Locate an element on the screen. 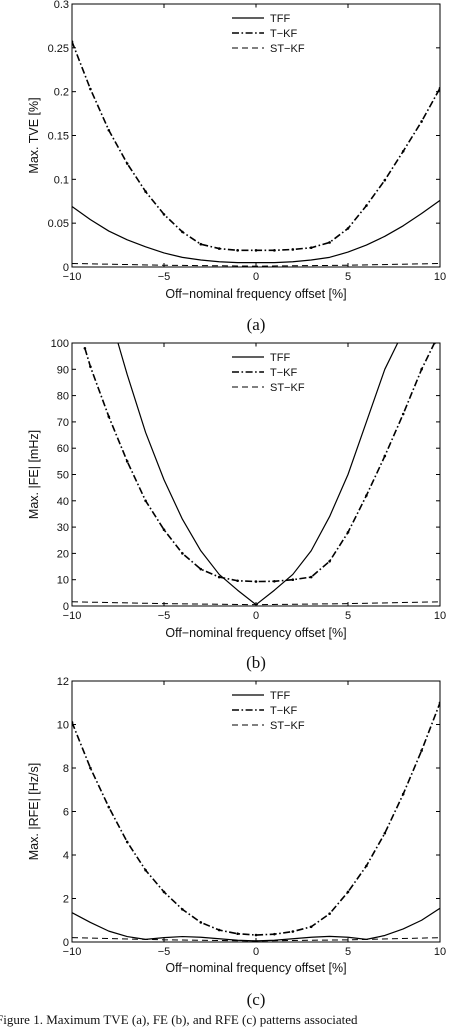 The height and width of the screenshot is (1028, 474). y-axis-label: Max. |FE| [mHz] is located at coordinates (34, 474).